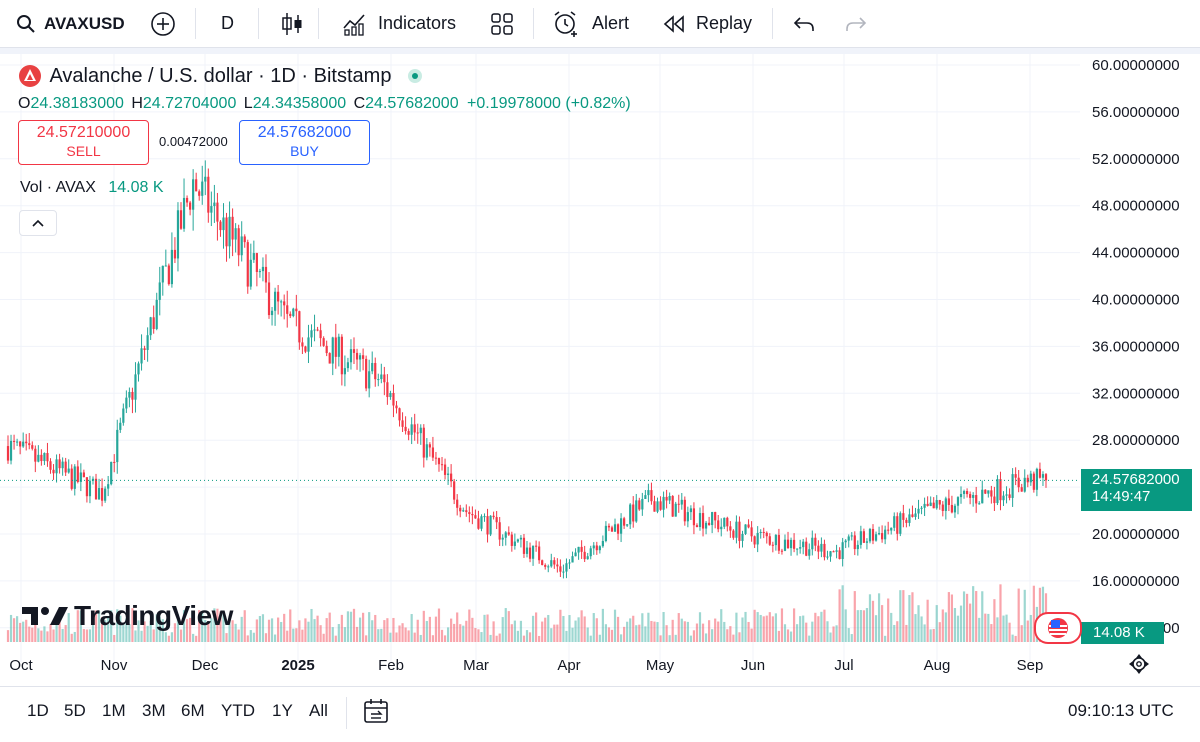 The image size is (1200, 742). I want to click on price-tick-label: 28.00000000, so click(1136, 440).